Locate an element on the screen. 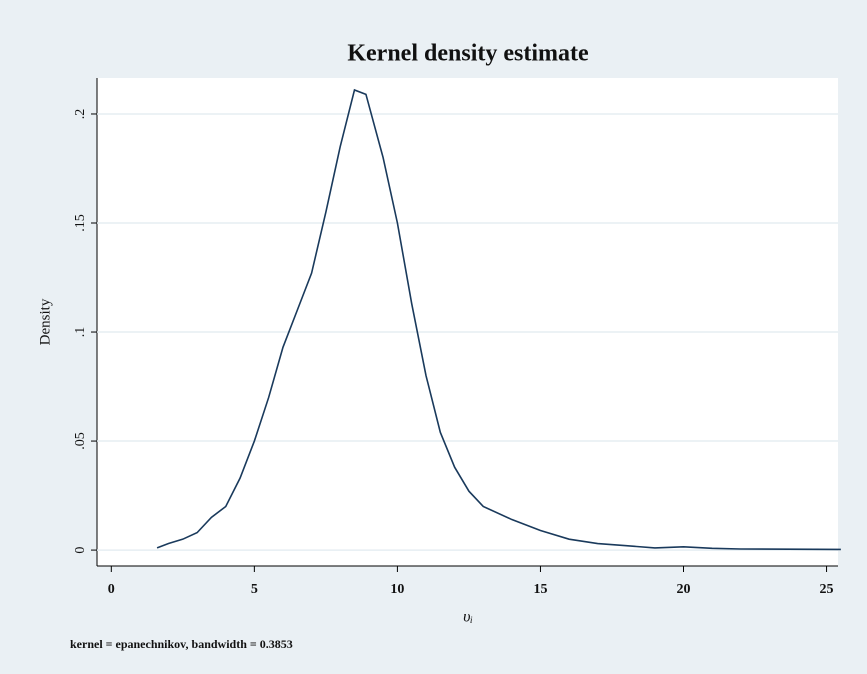 The height and width of the screenshot is (674, 867). x-tick-label: 0 is located at coordinates (111, 589).